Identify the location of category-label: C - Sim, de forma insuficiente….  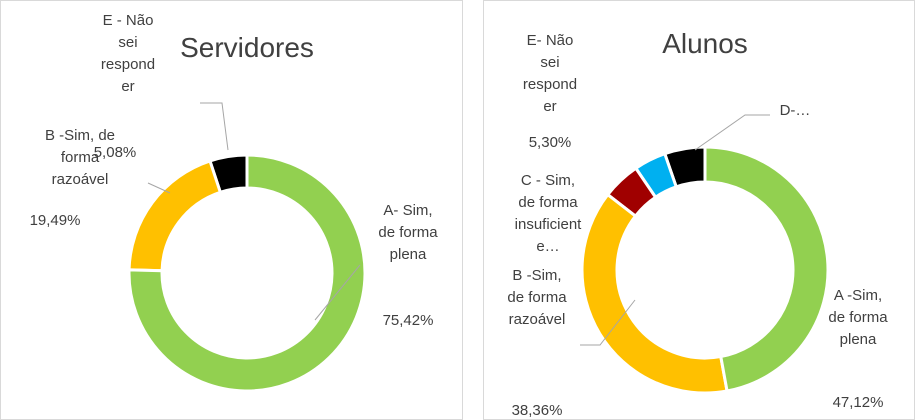
(548, 213).